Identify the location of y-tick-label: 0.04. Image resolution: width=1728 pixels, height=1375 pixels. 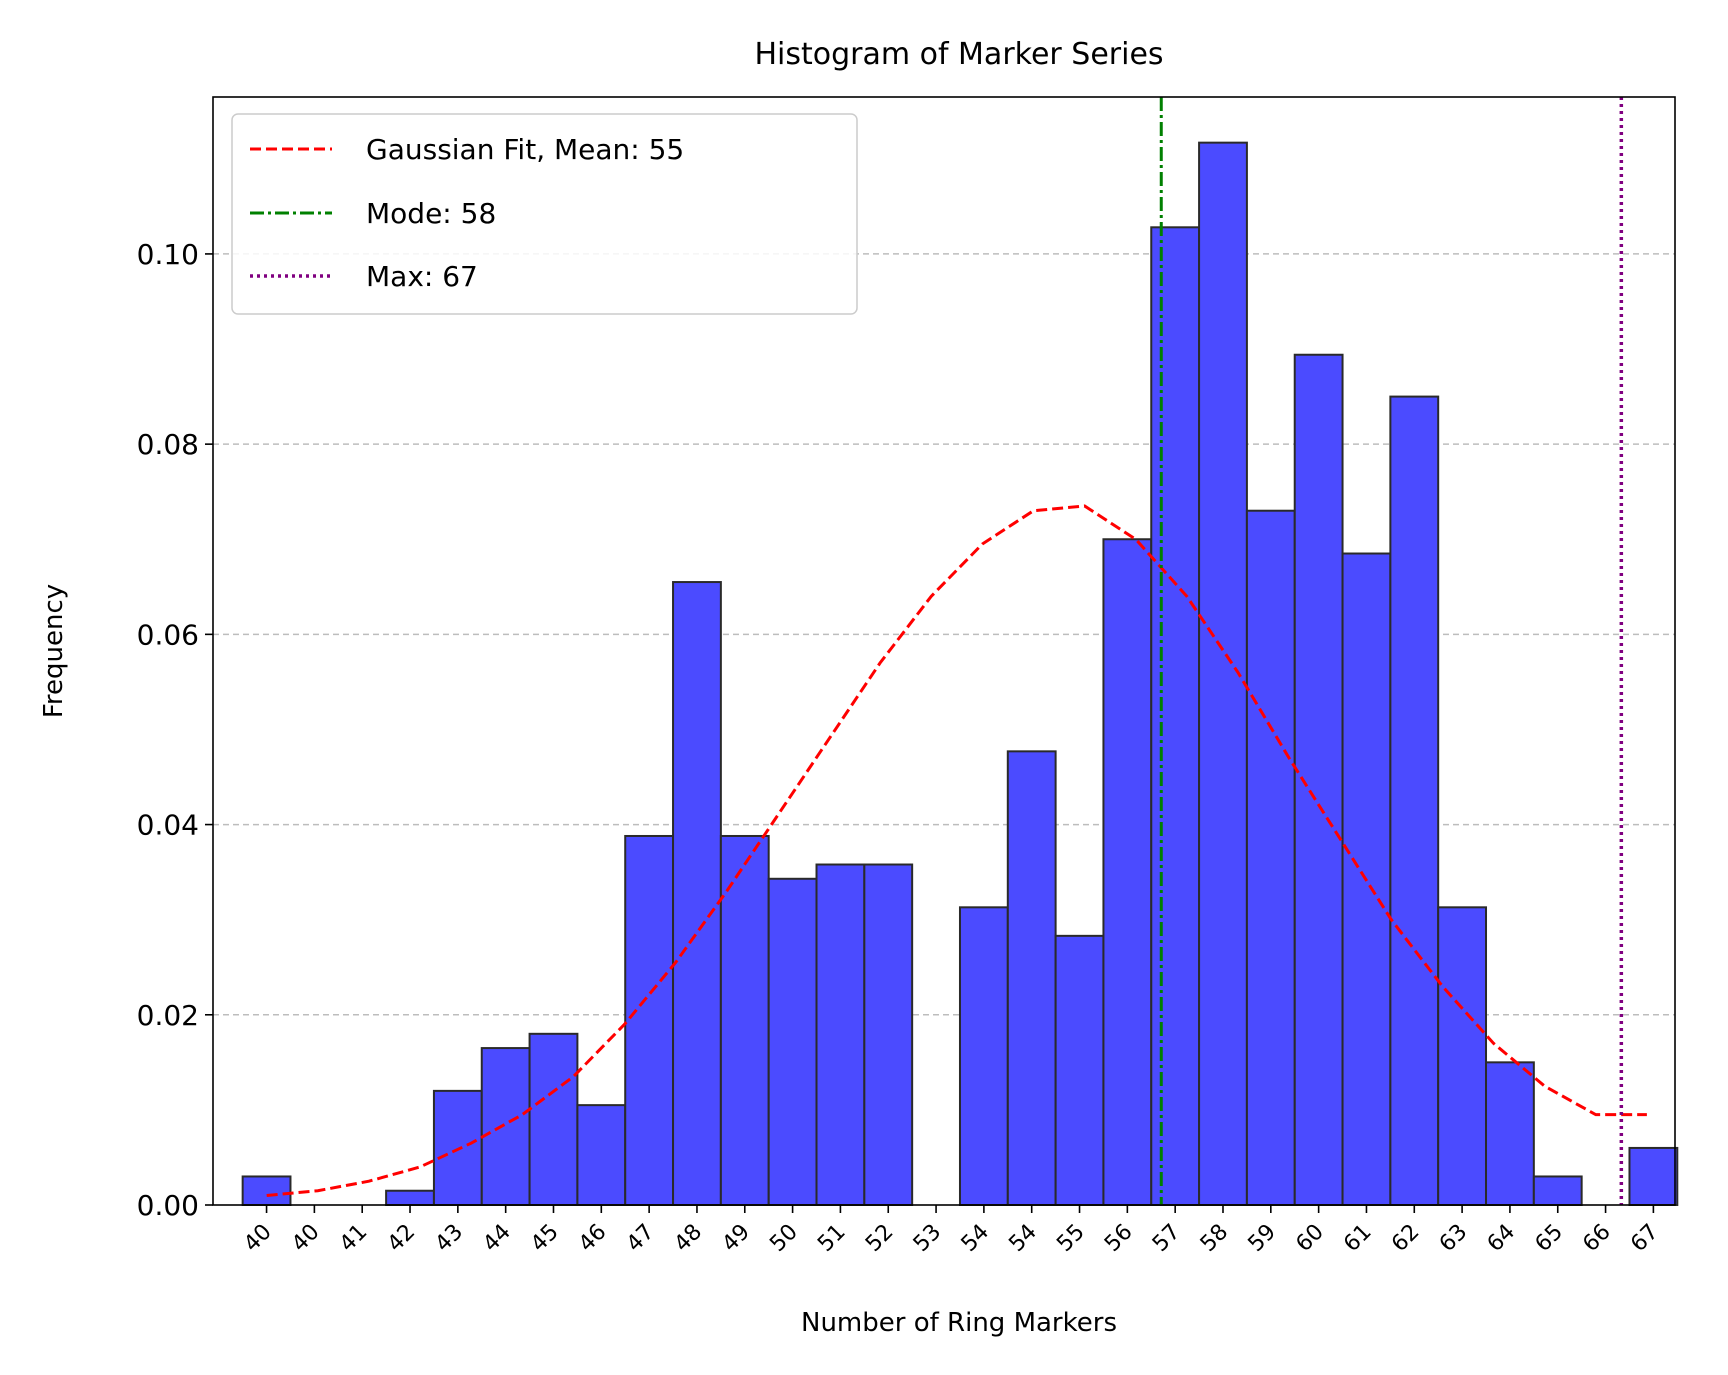
(168, 825).